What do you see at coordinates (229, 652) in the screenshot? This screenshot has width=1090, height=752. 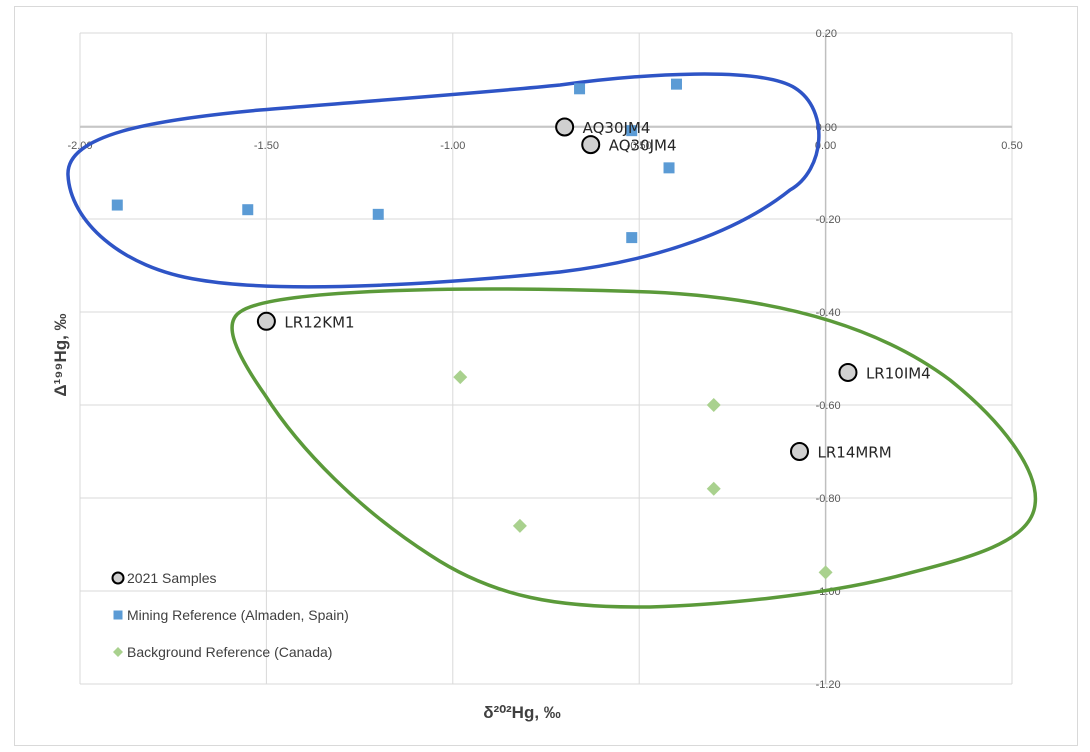 I see `legend-label: Background Reference (Canada)` at bounding box center [229, 652].